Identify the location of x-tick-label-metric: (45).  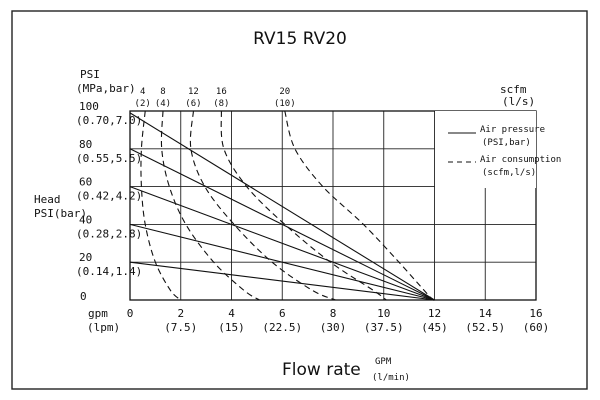
(434, 327).